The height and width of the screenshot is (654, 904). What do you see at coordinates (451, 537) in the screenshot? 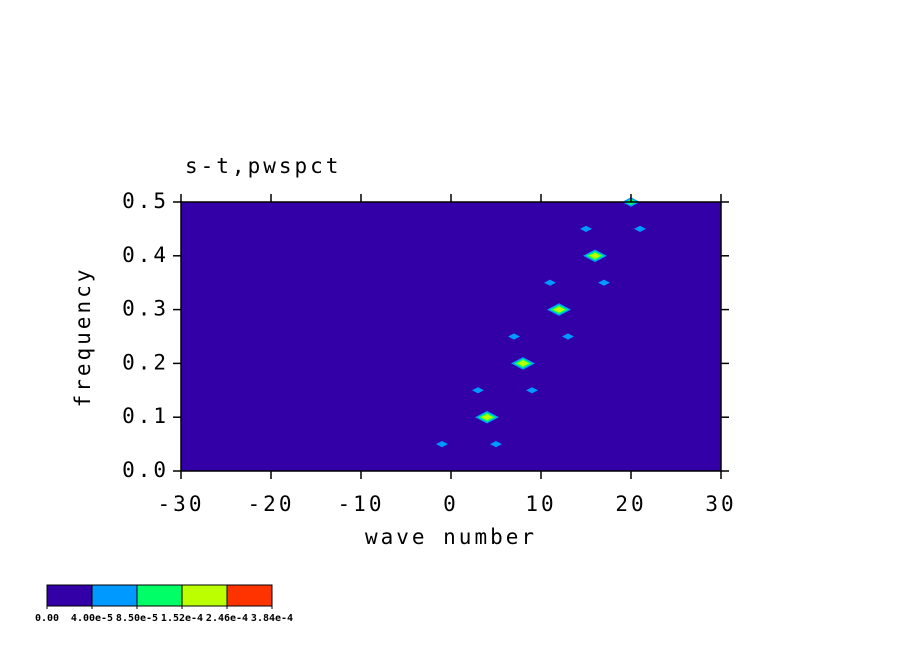
I see `x-axis-label: wave number` at bounding box center [451, 537].